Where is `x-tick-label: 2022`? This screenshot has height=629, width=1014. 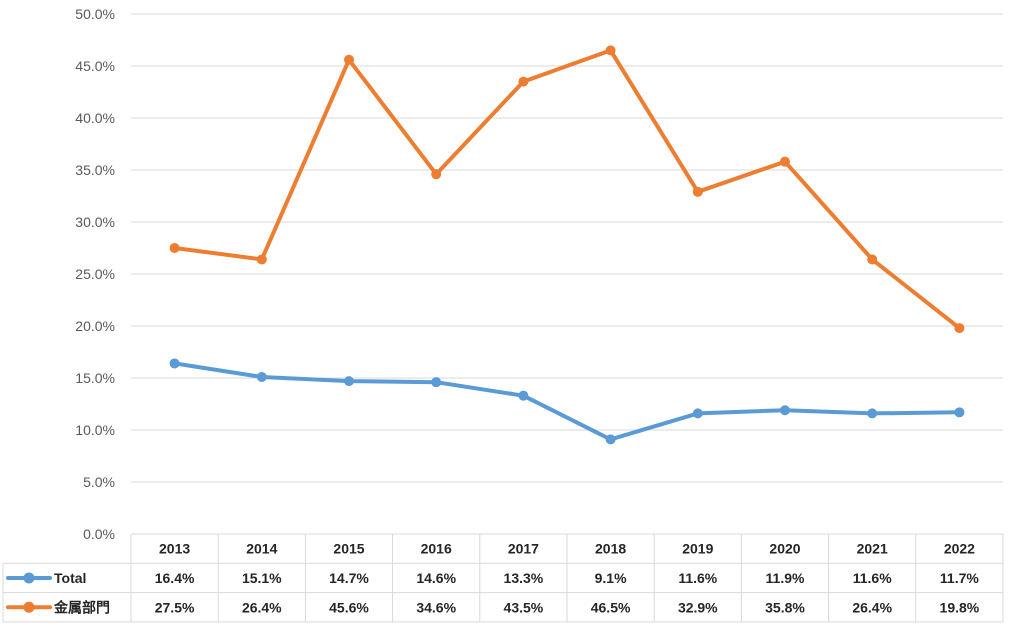
x-tick-label: 2022 is located at coordinates (959, 549).